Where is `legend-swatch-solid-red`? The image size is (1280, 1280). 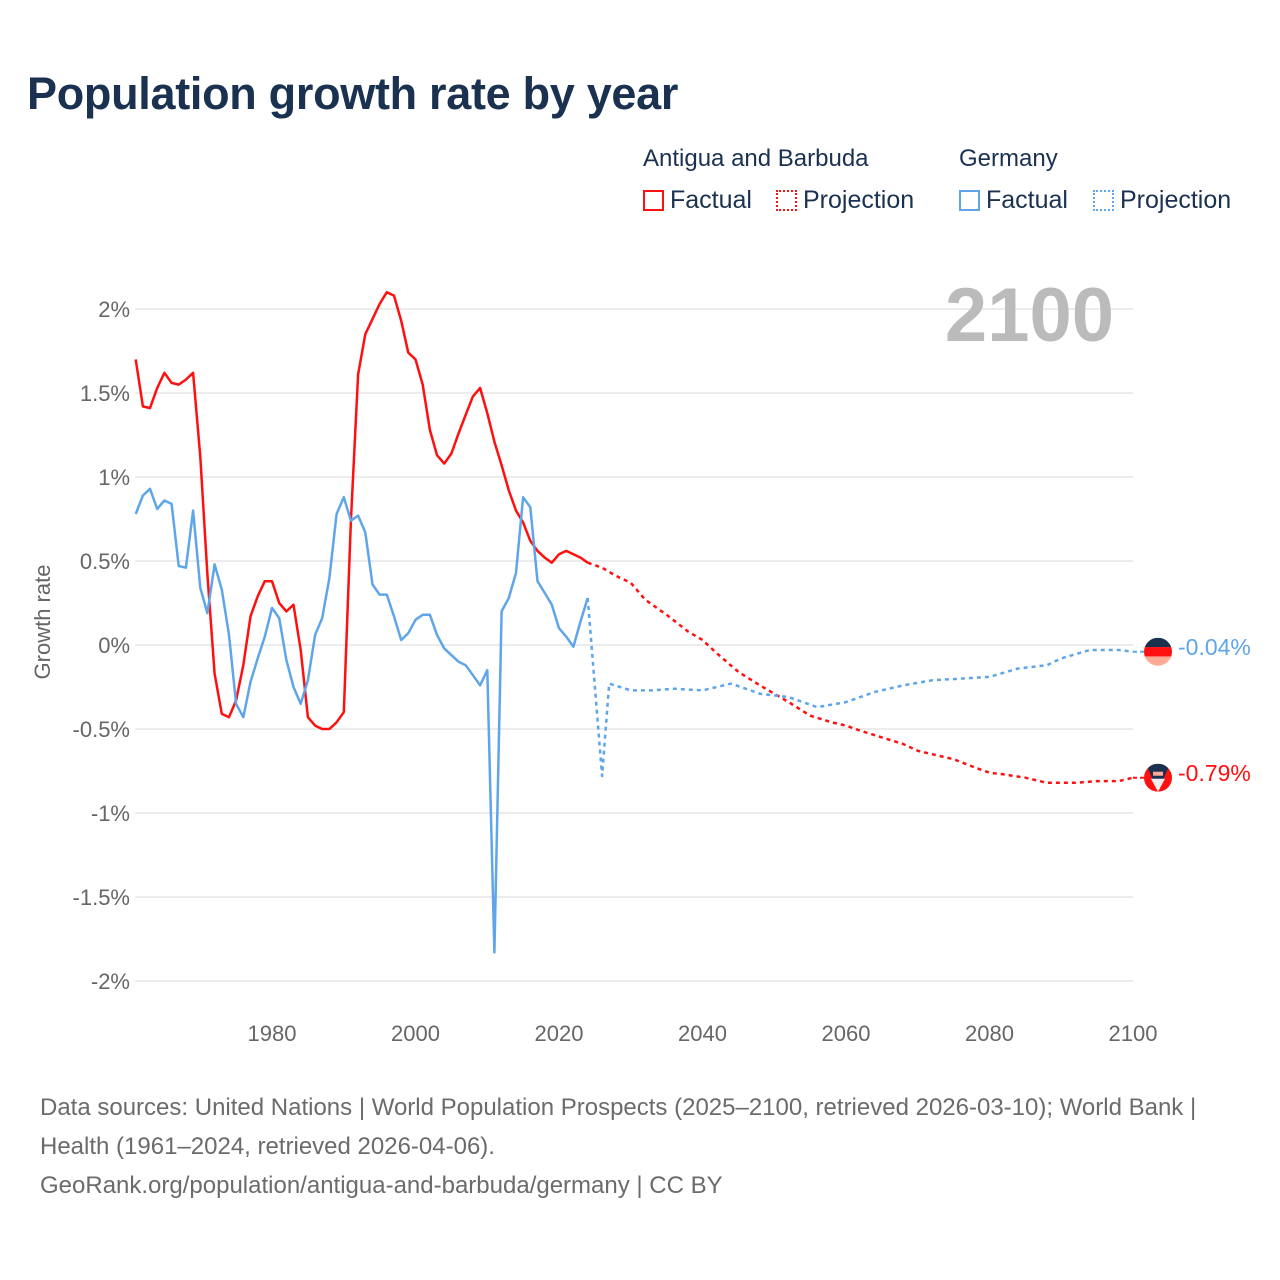
legend-swatch-solid-red is located at coordinates (653, 200).